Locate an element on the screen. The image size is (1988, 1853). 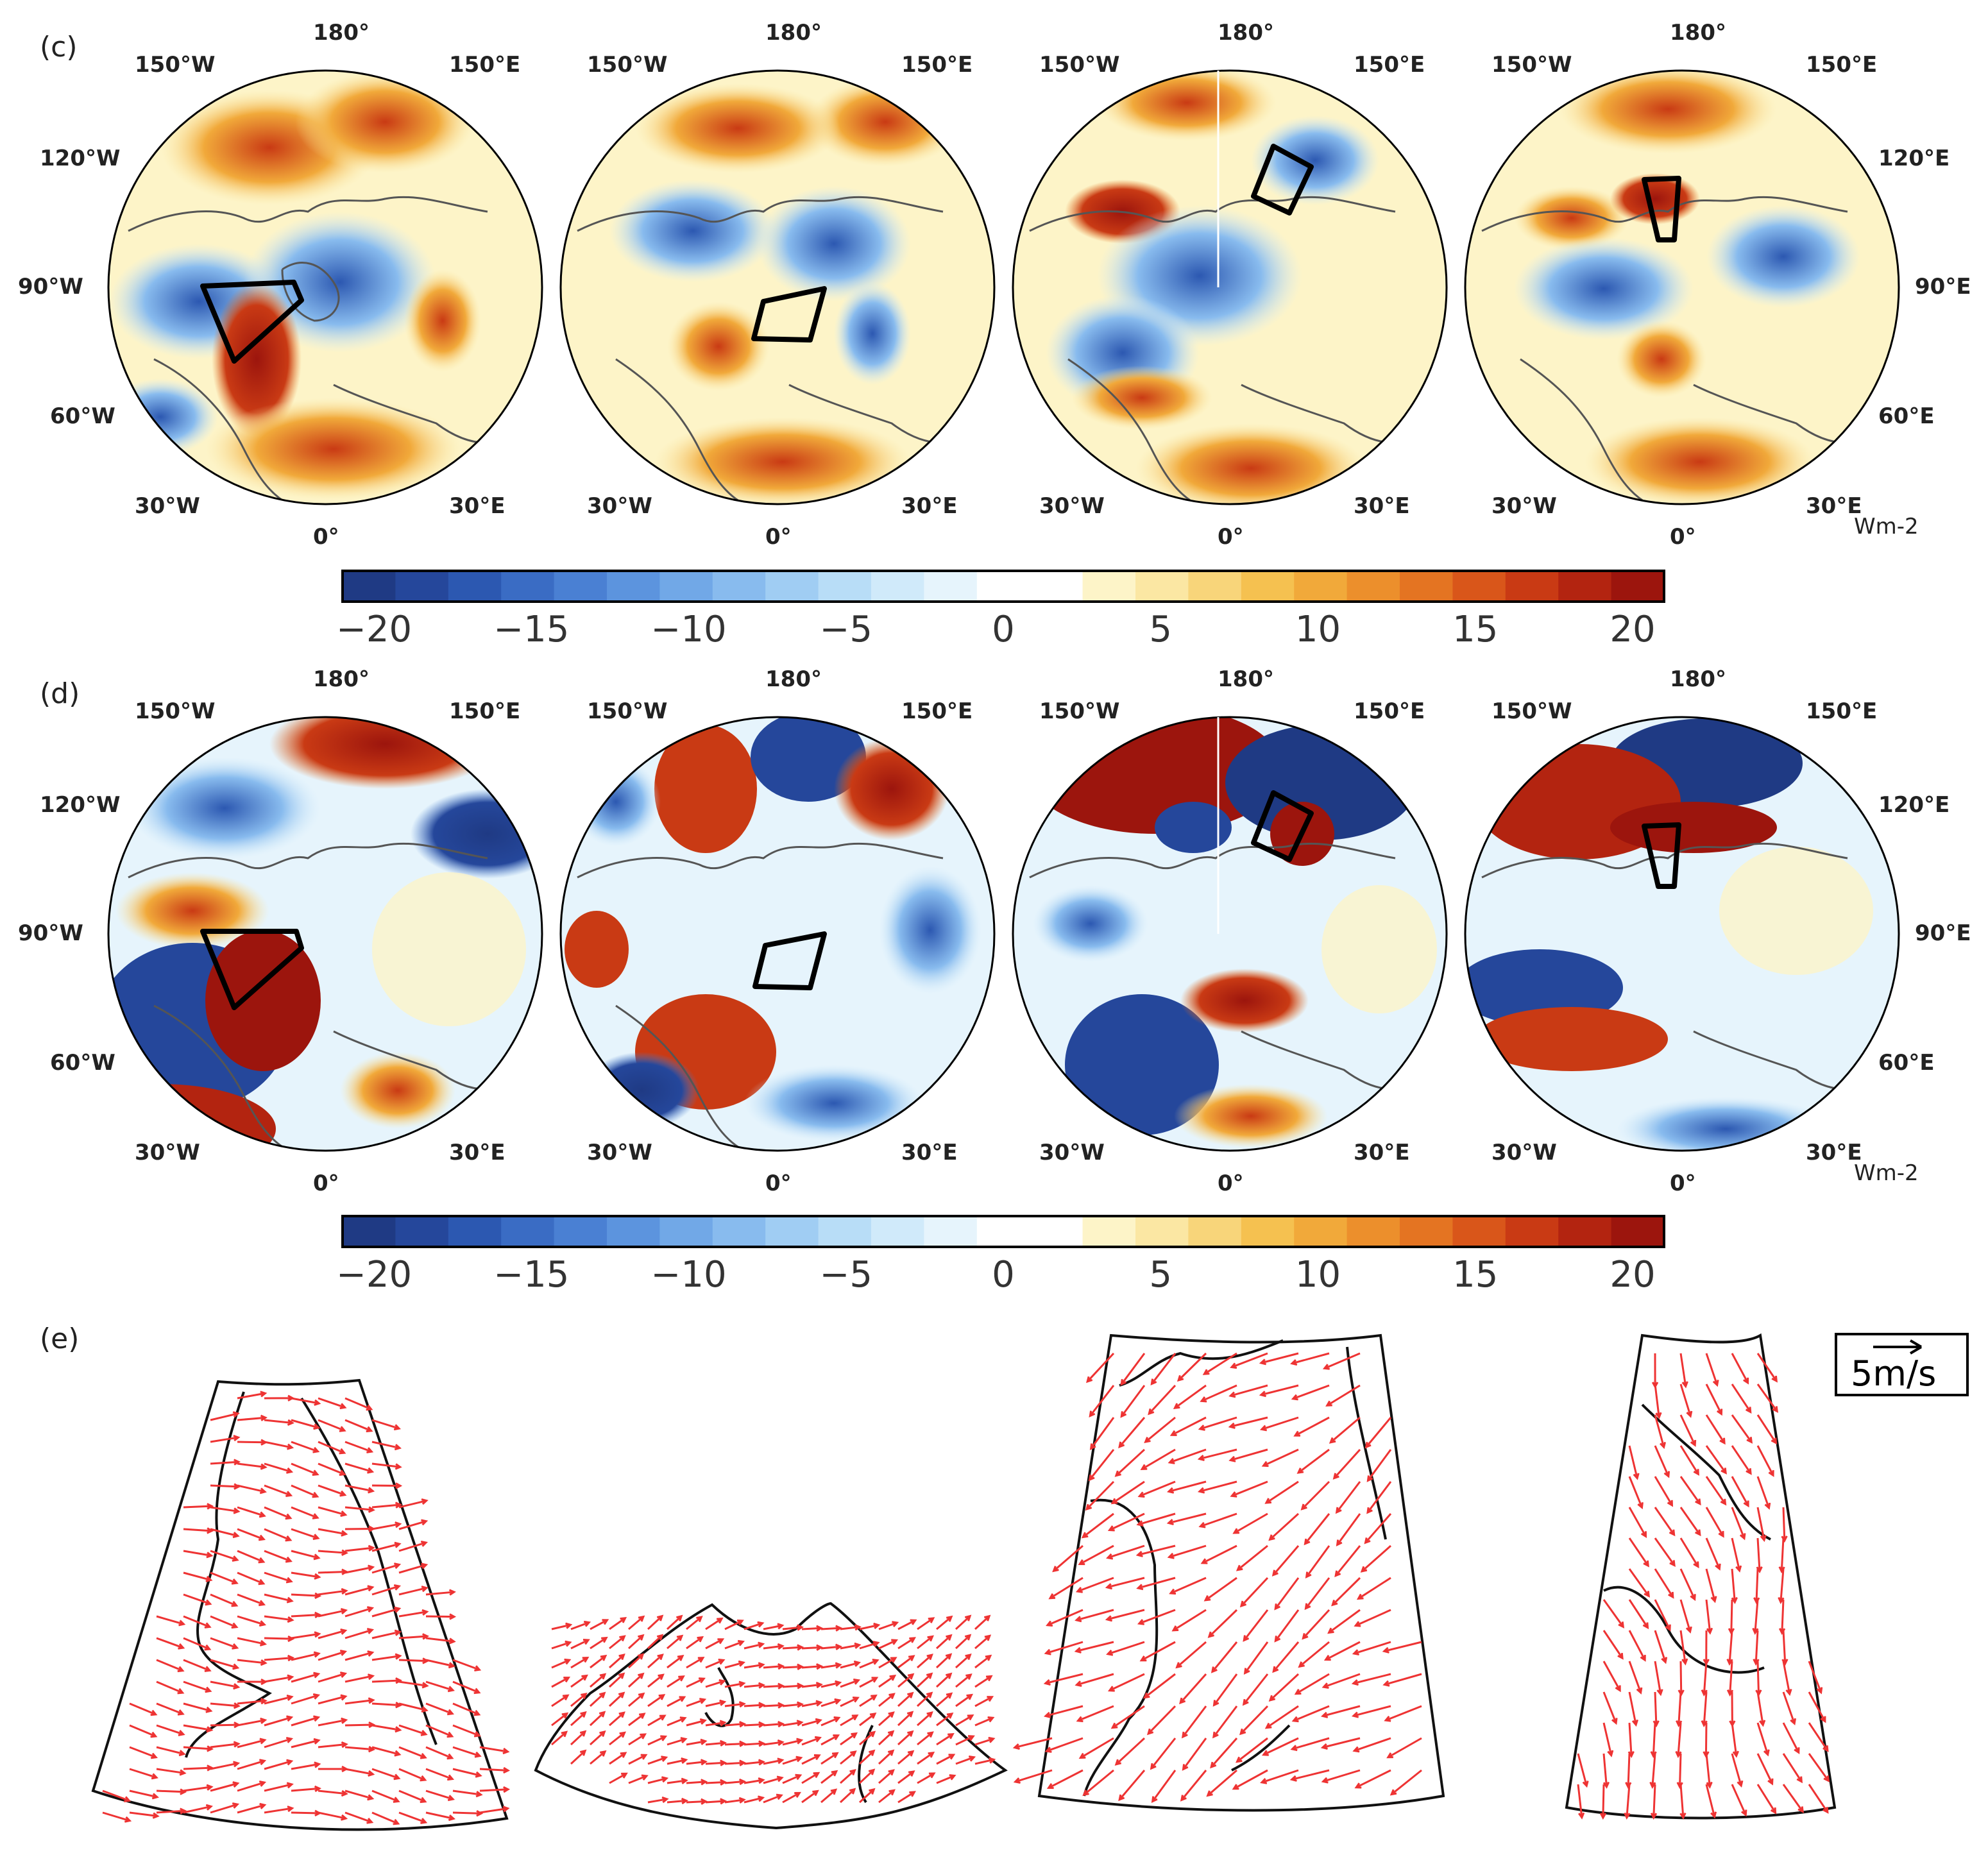
lon-label: 150°W is located at coordinates (1079, 711).